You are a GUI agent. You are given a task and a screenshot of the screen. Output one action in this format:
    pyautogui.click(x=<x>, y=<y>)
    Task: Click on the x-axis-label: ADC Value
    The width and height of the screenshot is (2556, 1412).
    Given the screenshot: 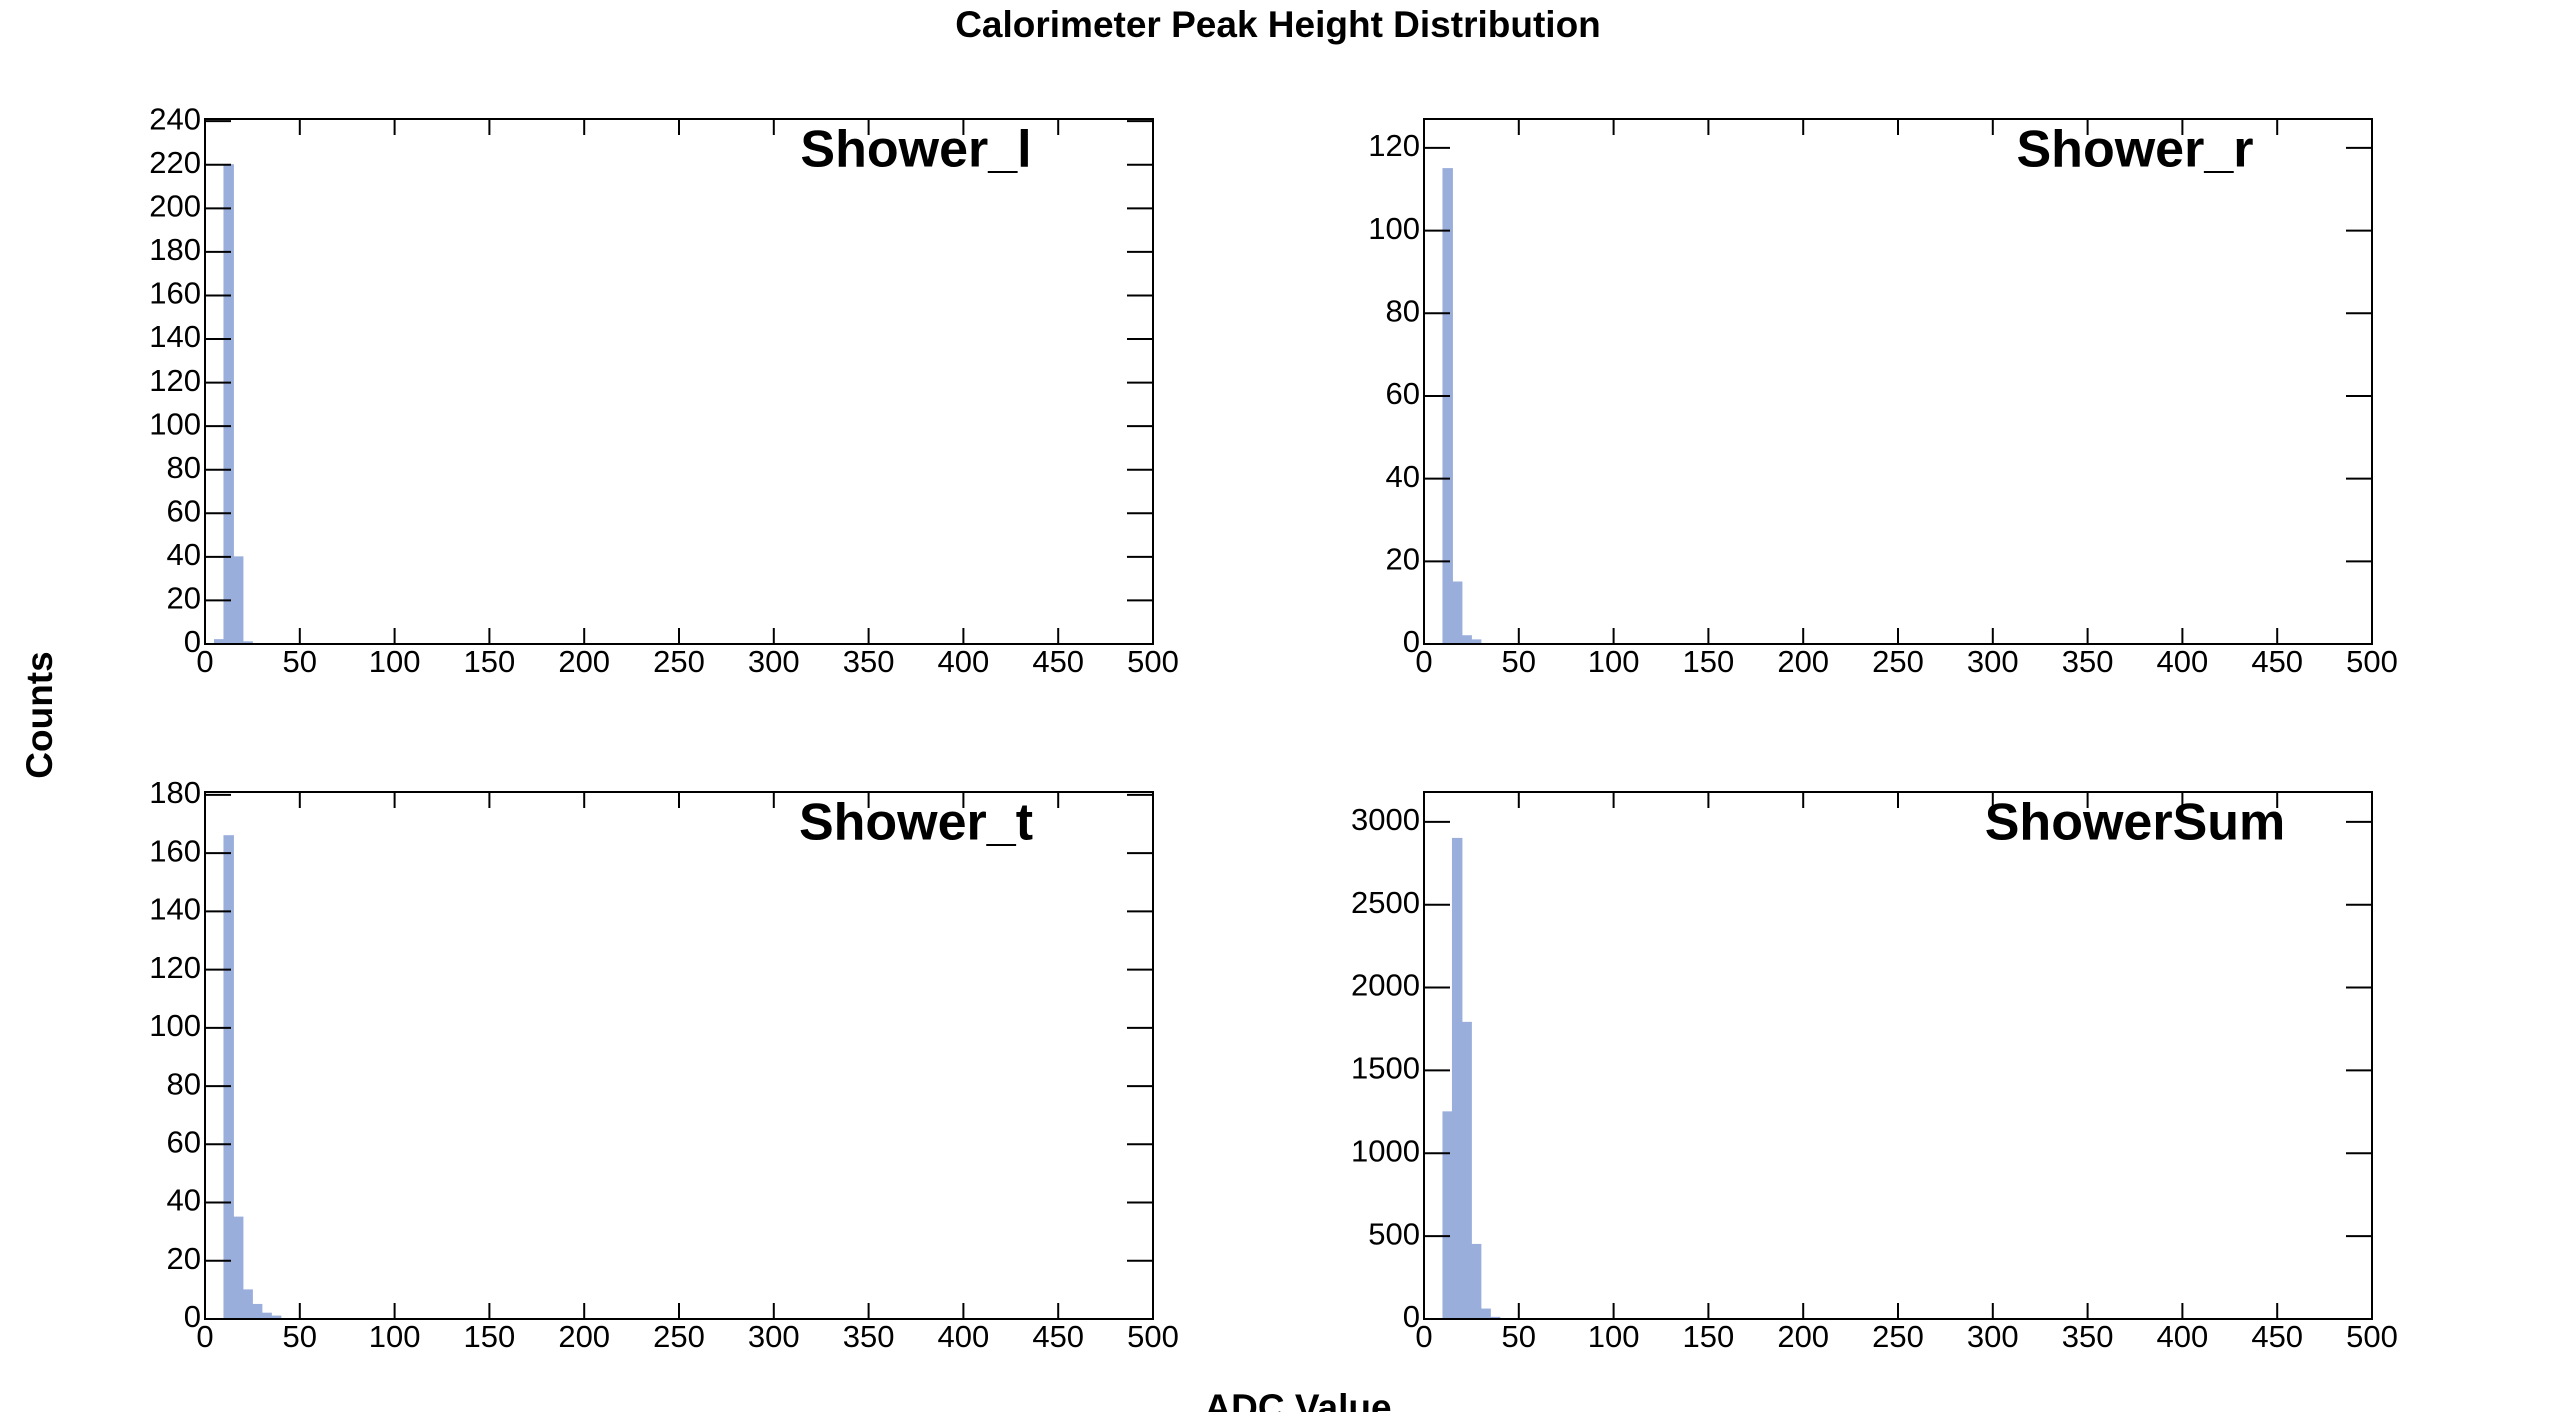 What is the action you would take?
    pyautogui.click(x=1297, y=1399)
    